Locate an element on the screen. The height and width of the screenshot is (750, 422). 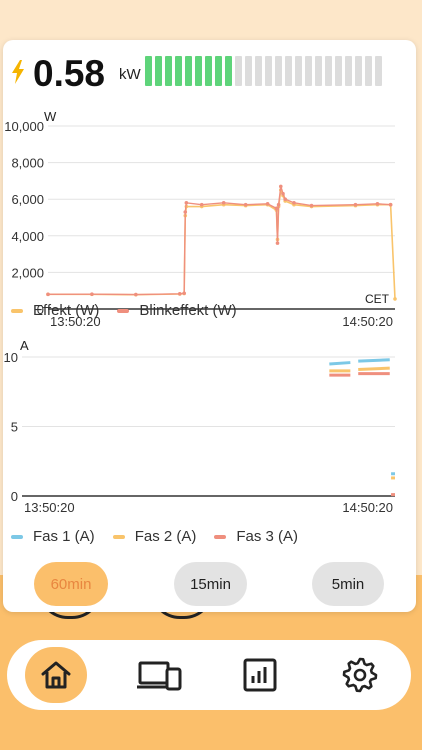
power-readout: 0.58 kW is located at coordinates (211, 74).